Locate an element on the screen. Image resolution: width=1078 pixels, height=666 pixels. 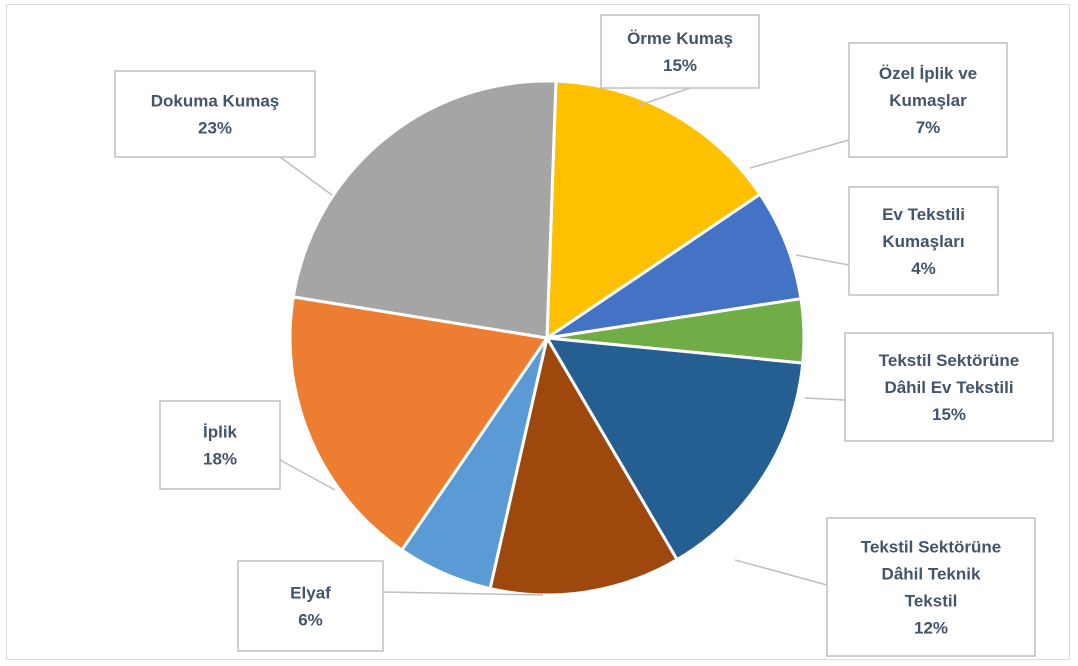
data-label-name: Kumaşlar is located at coordinates (928, 100).